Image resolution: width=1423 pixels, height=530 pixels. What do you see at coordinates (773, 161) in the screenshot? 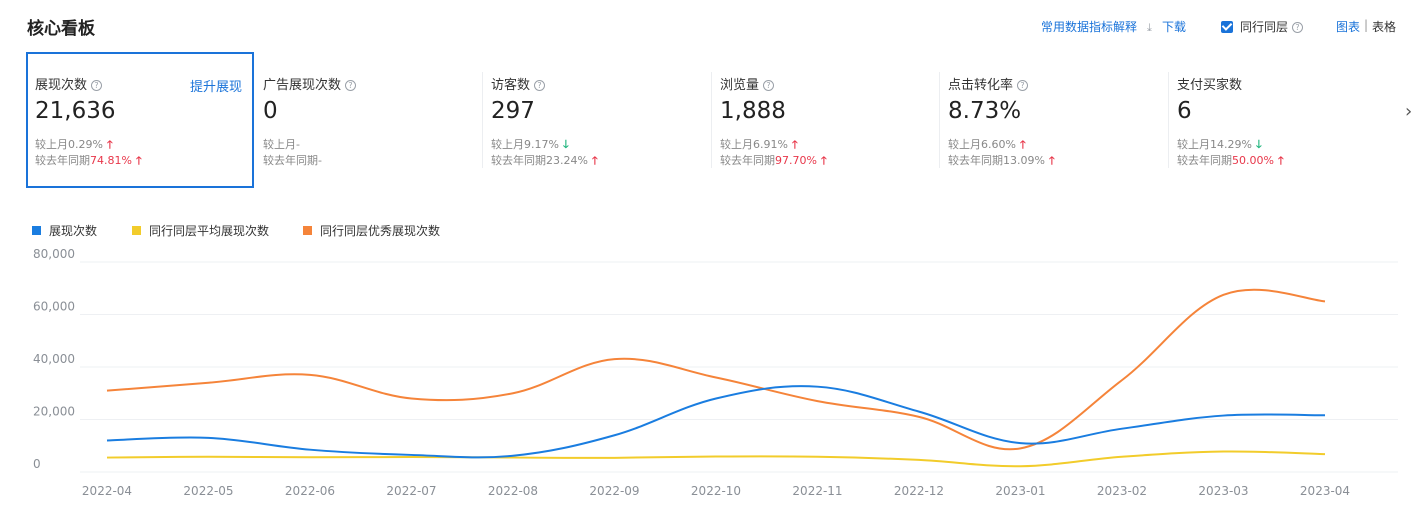
I see `metric-yoy: 较去年同期97.70% 🡑` at bounding box center [773, 161].